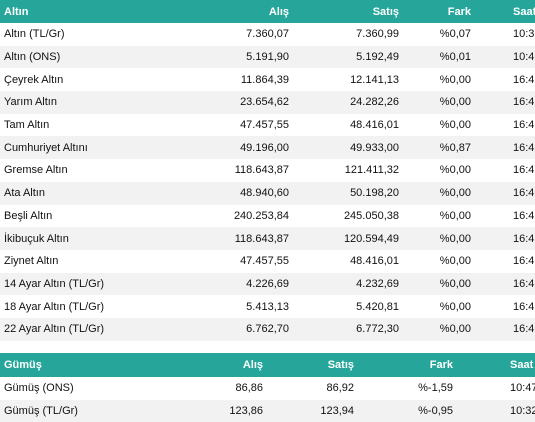 The image size is (535, 422). What do you see at coordinates (371, 170) in the screenshot?
I see `cell-satis: 121.411,32` at bounding box center [371, 170].